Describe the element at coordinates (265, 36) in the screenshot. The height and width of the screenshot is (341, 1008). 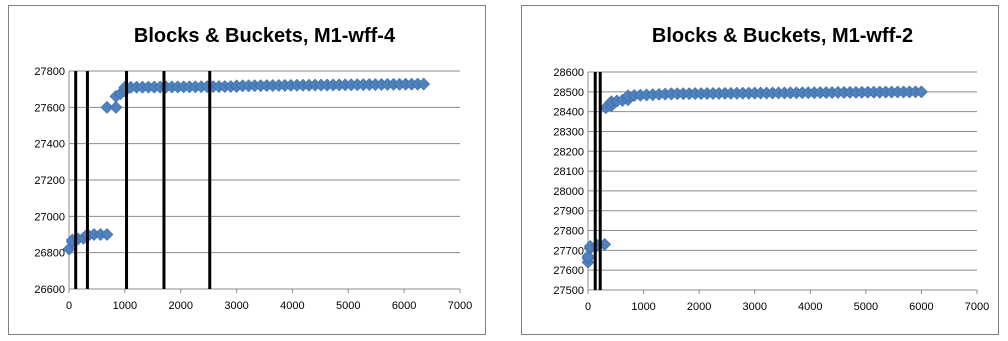
I see `chart-title: Blocks & Buckets, M1-wff-4` at that location.